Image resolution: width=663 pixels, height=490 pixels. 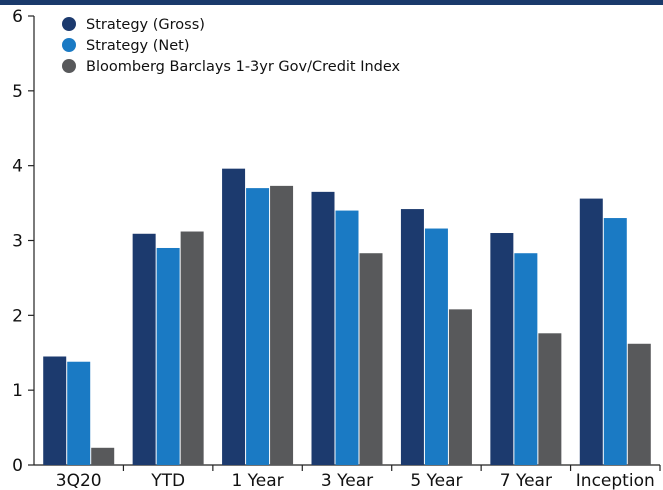 What do you see at coordinates (331, 2) in the screenshot?
I see `top-accent-bar` at bounding box center [331, 2].